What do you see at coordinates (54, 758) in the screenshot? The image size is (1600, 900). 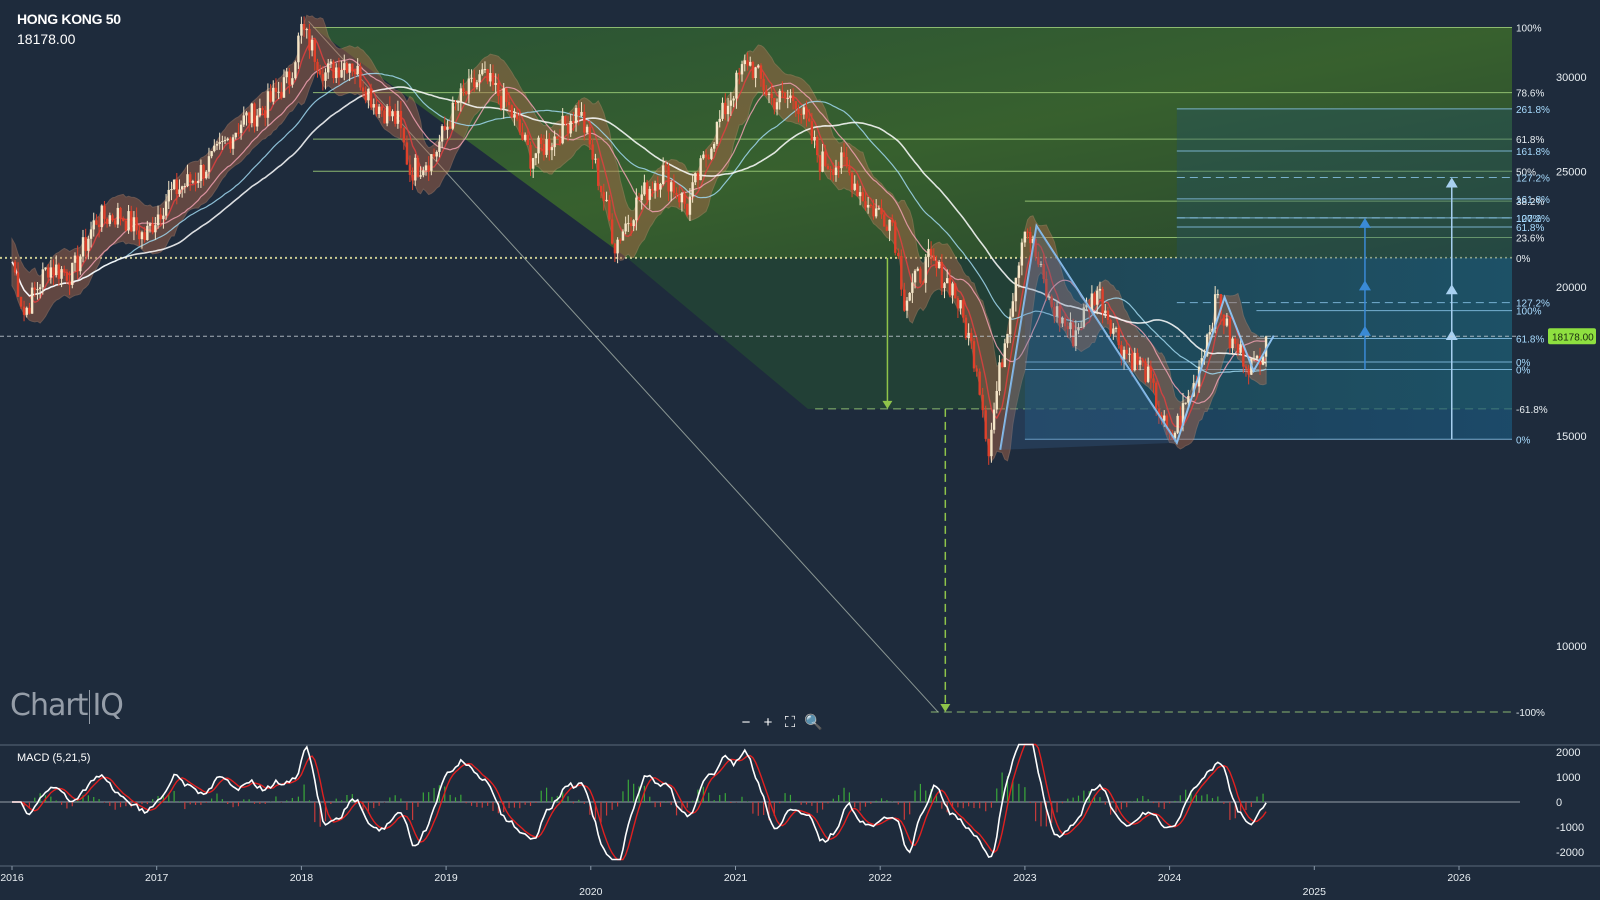 I see `macd-label: MACD (5,21,5)` at bounding box center [54, 758].